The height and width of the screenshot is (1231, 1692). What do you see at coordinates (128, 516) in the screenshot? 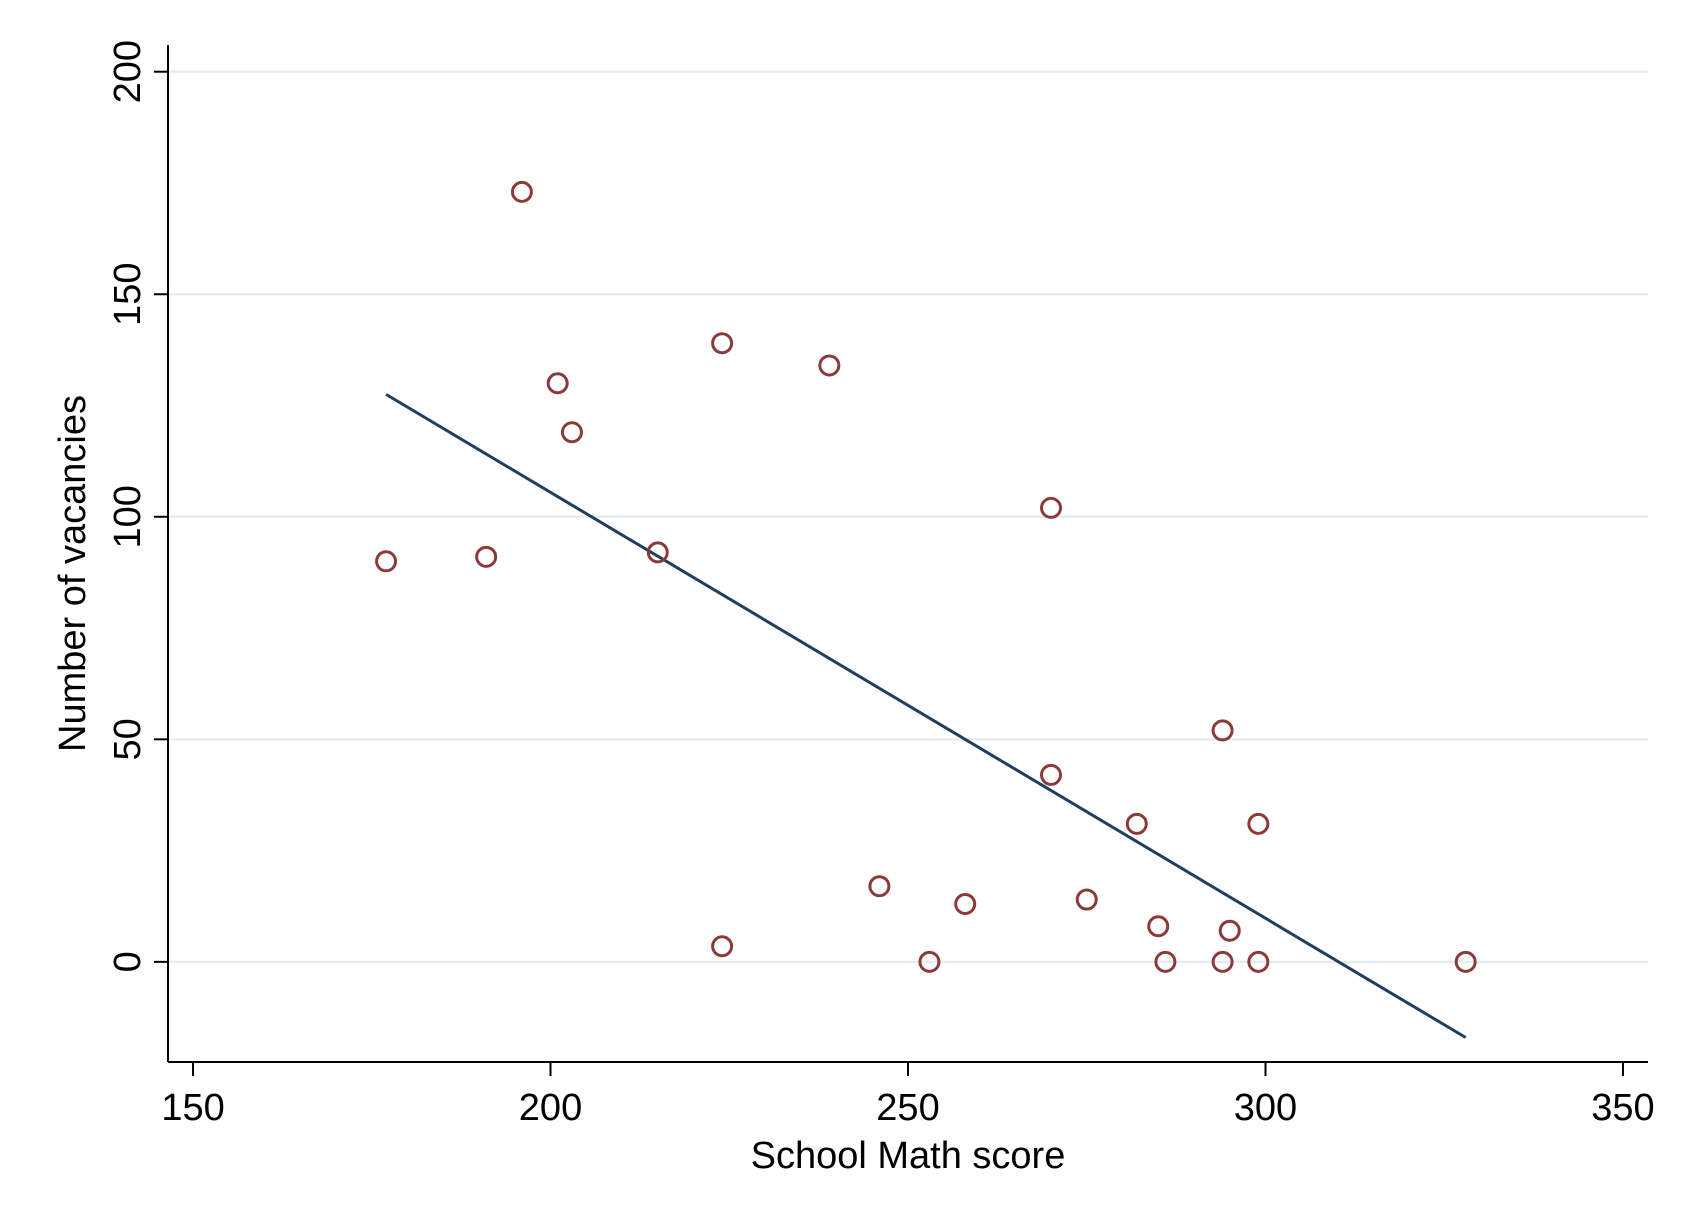
I see `y-tick-label-100: 100` at bounding box center [128, 516].